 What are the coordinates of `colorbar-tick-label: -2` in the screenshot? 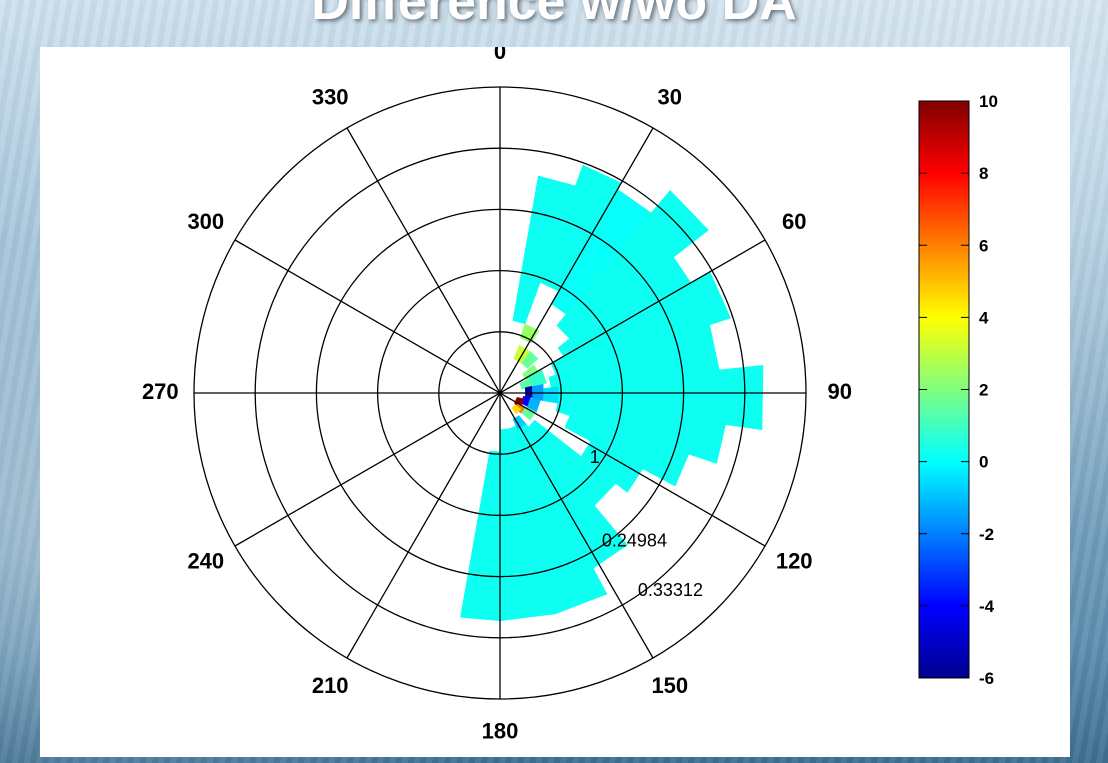 It's located at (986, 534).